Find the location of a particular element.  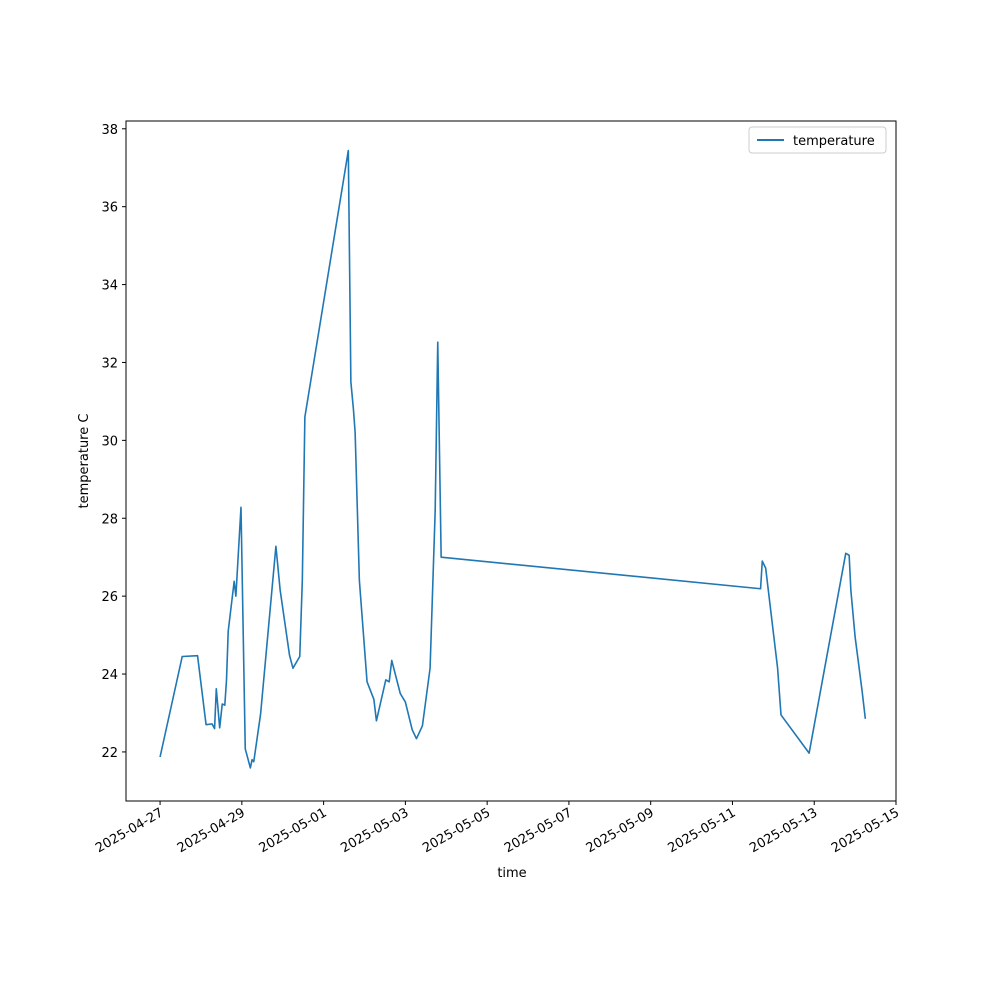

x-tick-label: 2025-05-09 is located at coordinates (620, 830).